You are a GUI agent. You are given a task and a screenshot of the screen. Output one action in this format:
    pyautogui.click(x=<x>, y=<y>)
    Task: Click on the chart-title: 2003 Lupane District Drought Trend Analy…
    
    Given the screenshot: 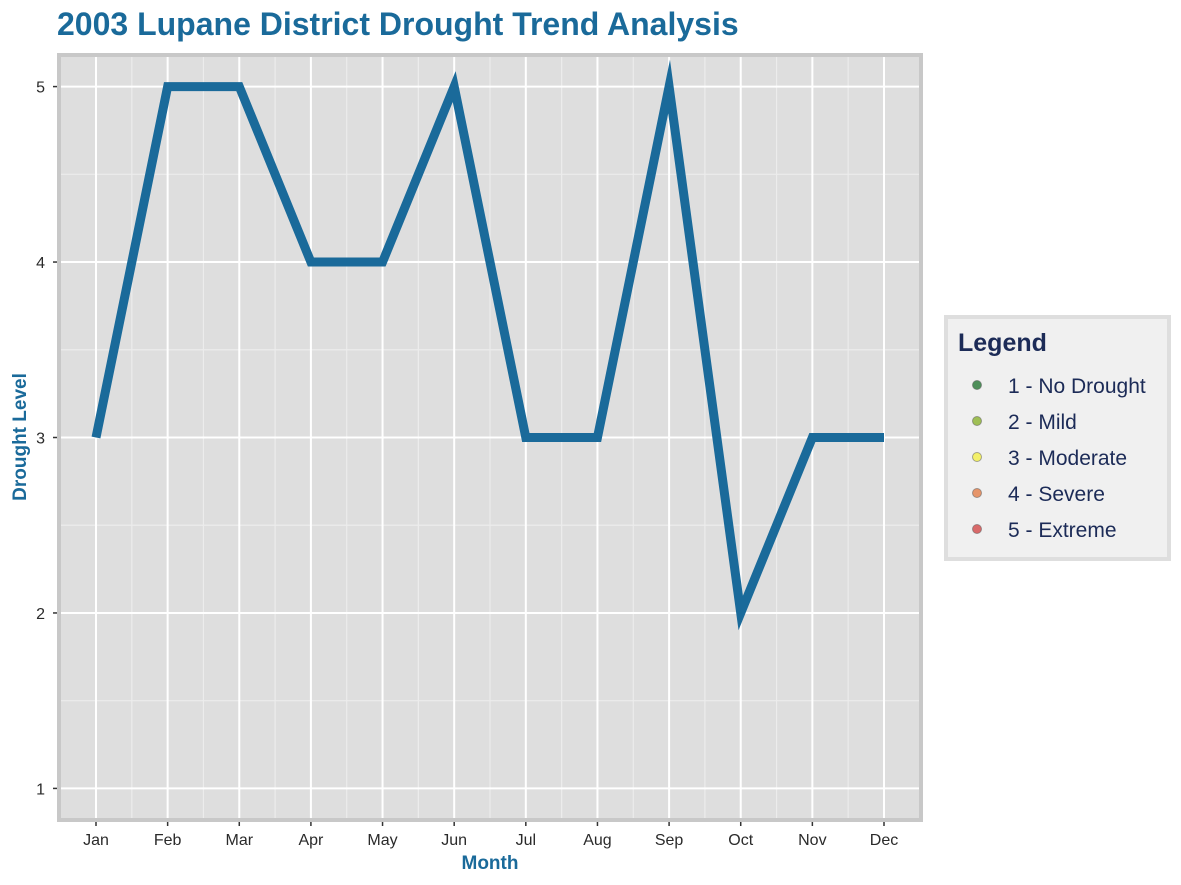 What is the action you would take?
    pyautogui.click(x=398, y=24)
    